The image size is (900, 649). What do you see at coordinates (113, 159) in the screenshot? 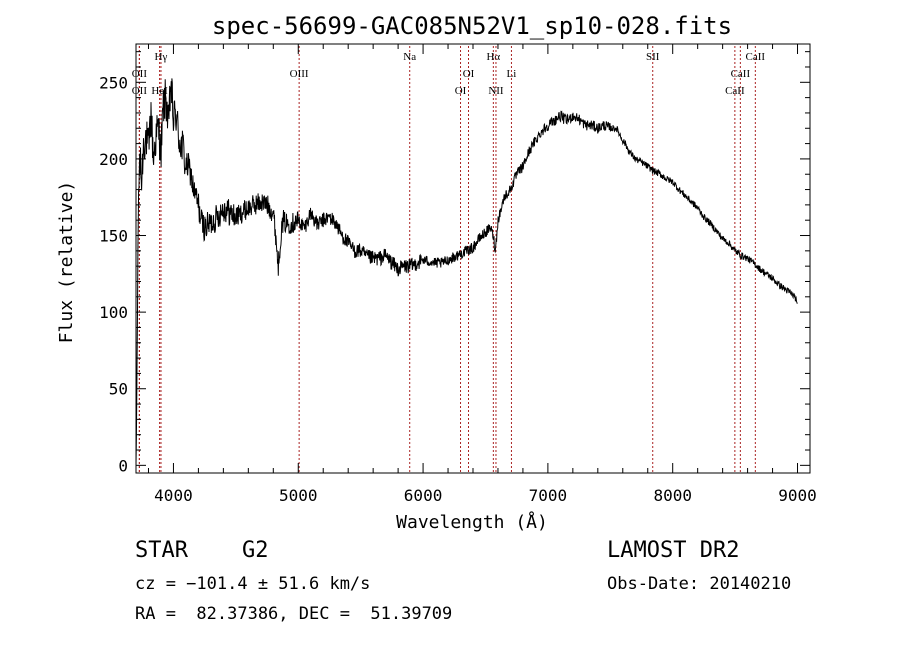
I see `y-tick-label: 200` at bounding box center [113, 159].